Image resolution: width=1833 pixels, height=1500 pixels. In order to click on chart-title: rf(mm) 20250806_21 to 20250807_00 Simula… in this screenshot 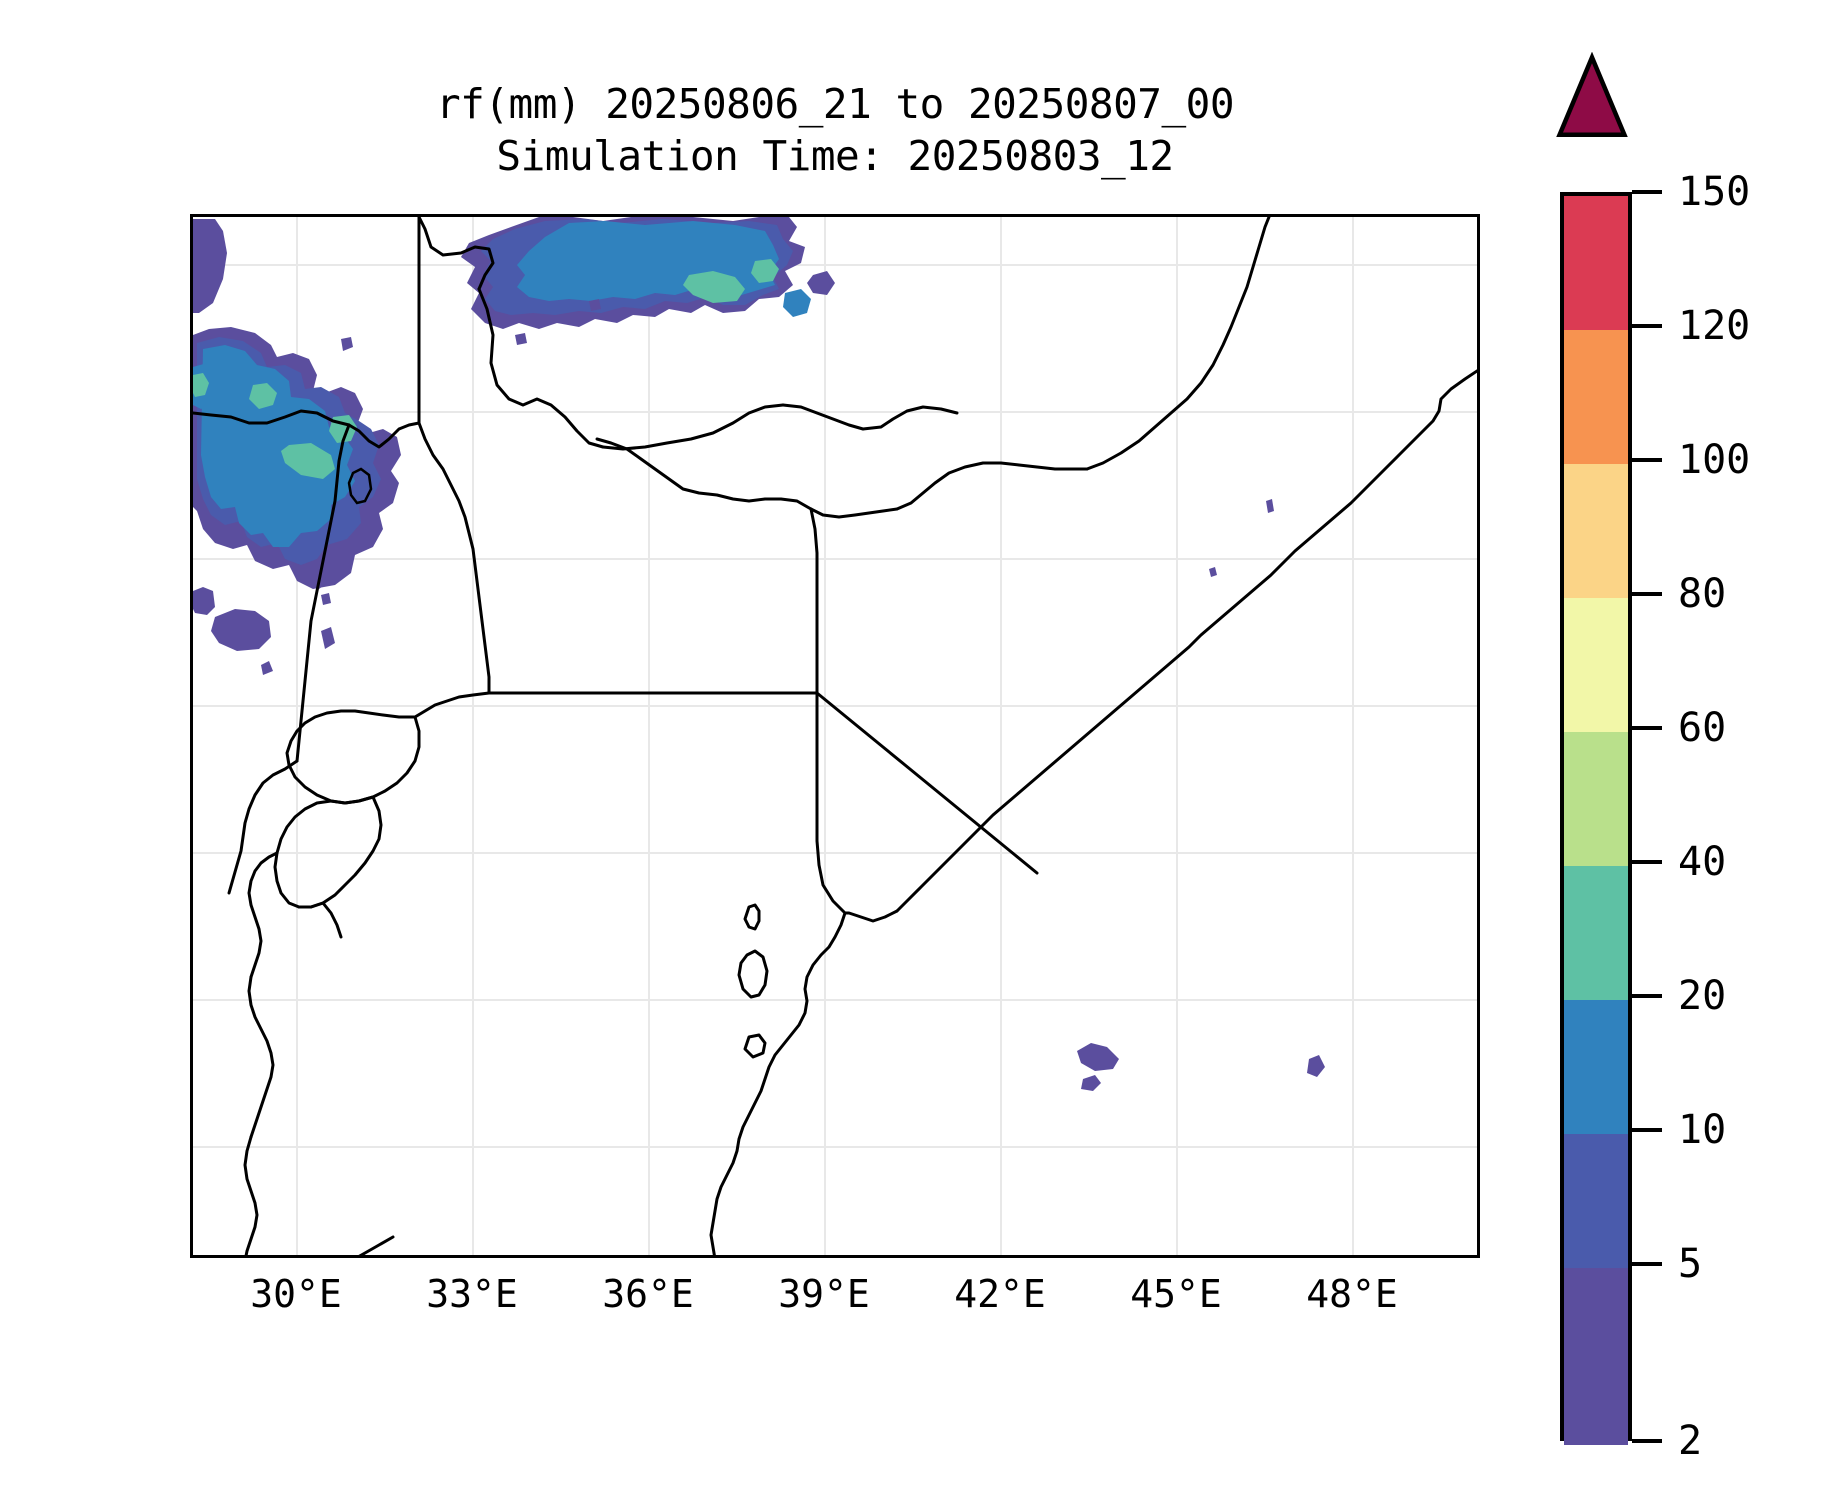, I will do `click(835, 130)`.